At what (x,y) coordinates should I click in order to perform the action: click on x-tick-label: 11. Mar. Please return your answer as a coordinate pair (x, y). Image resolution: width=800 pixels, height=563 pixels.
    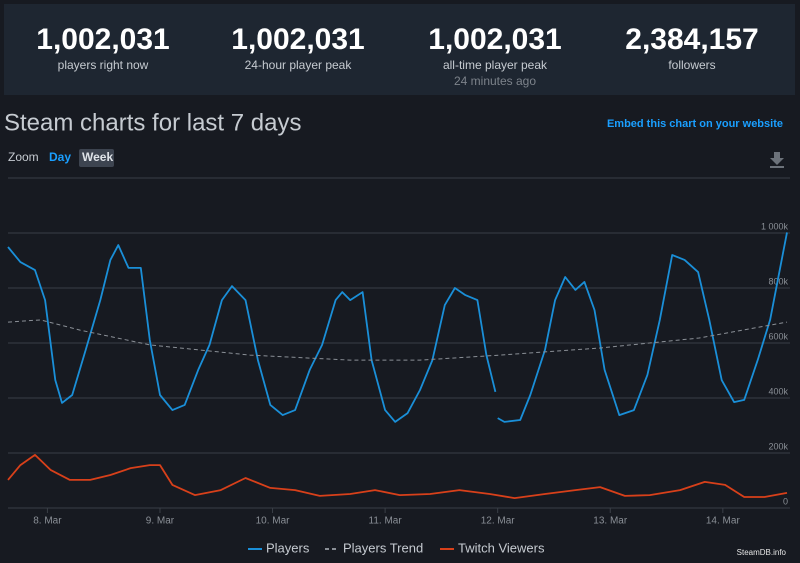
    Looking at the image, I should click on (386, 521).